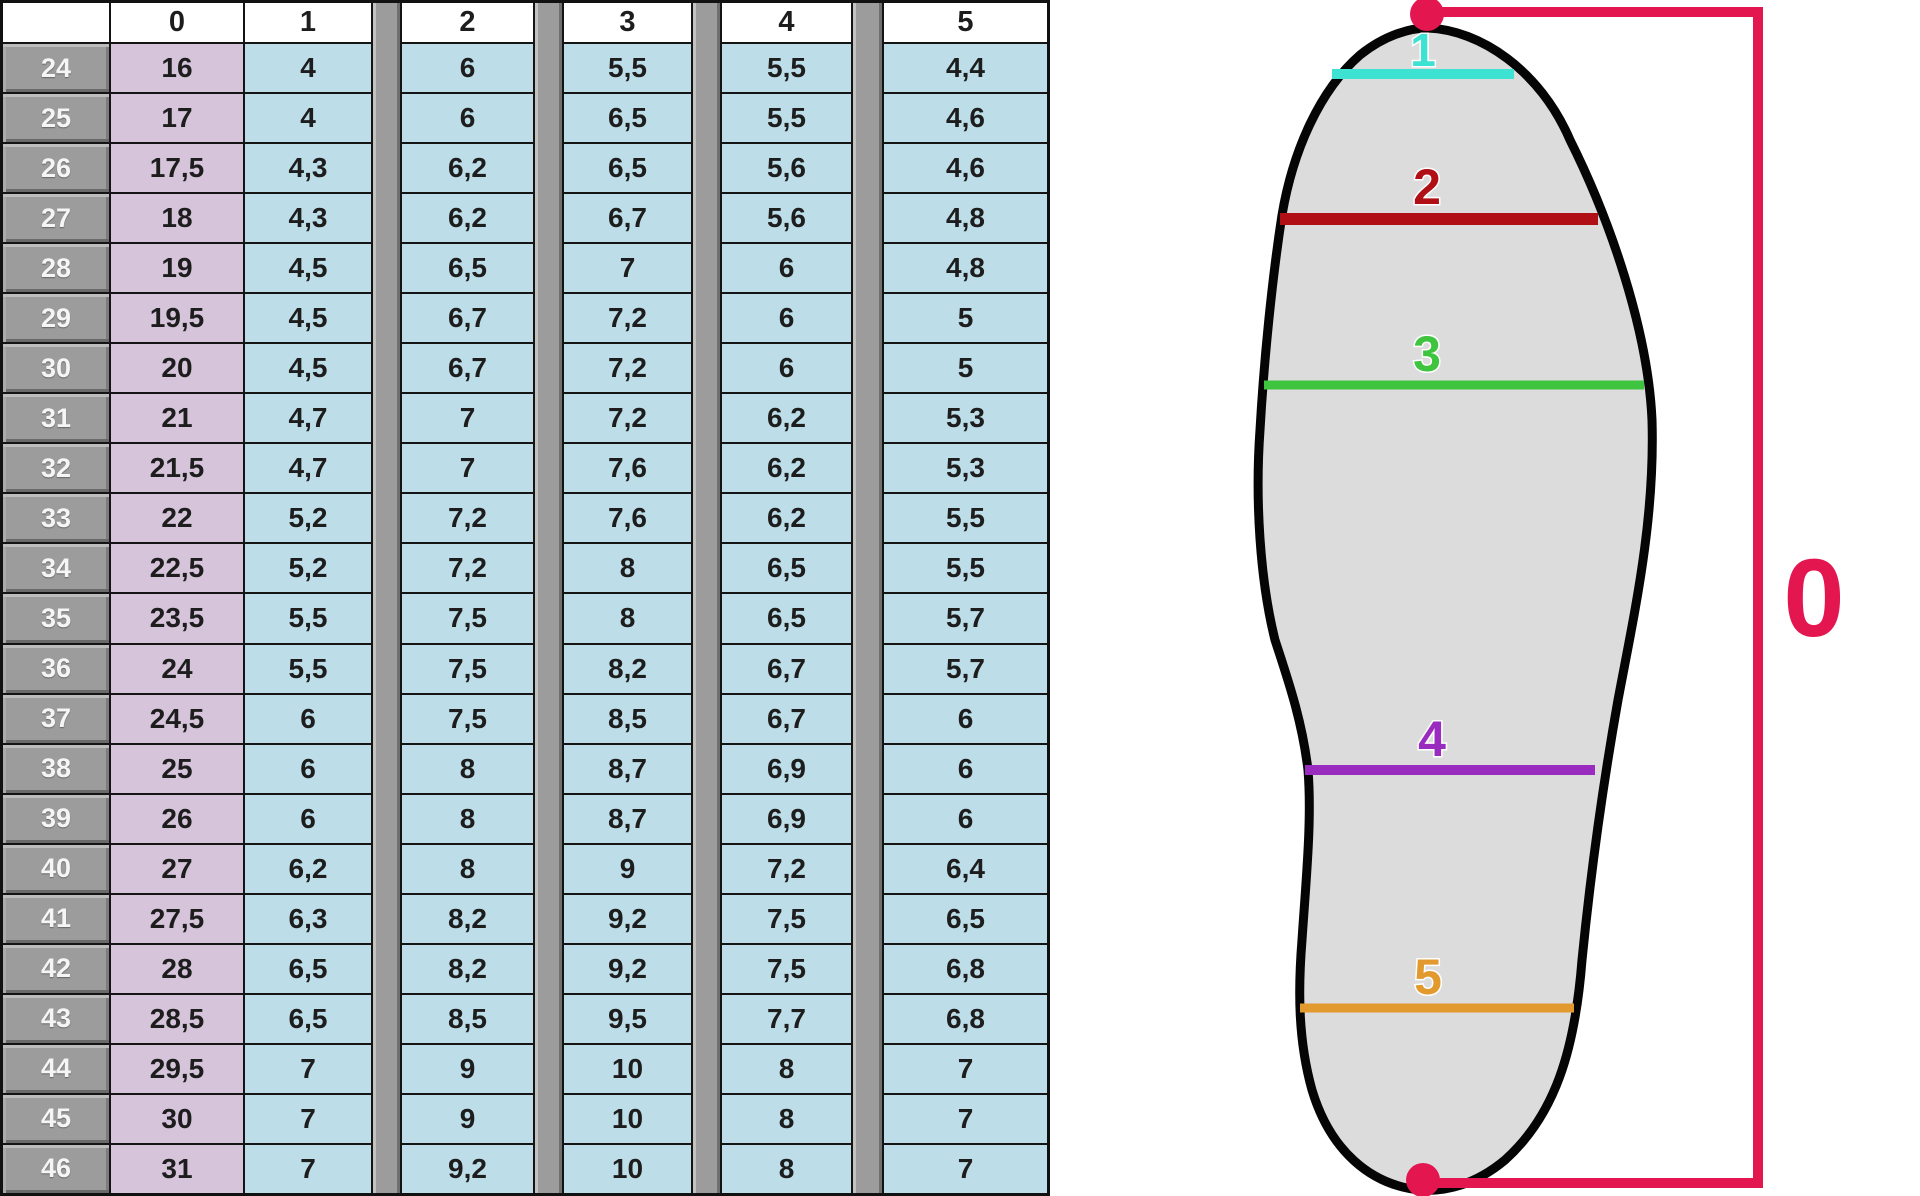 Image resolution: width=1920 pixels, height=1196 pixels. I want to click on row-header-cell: 29, so click(56, 318).